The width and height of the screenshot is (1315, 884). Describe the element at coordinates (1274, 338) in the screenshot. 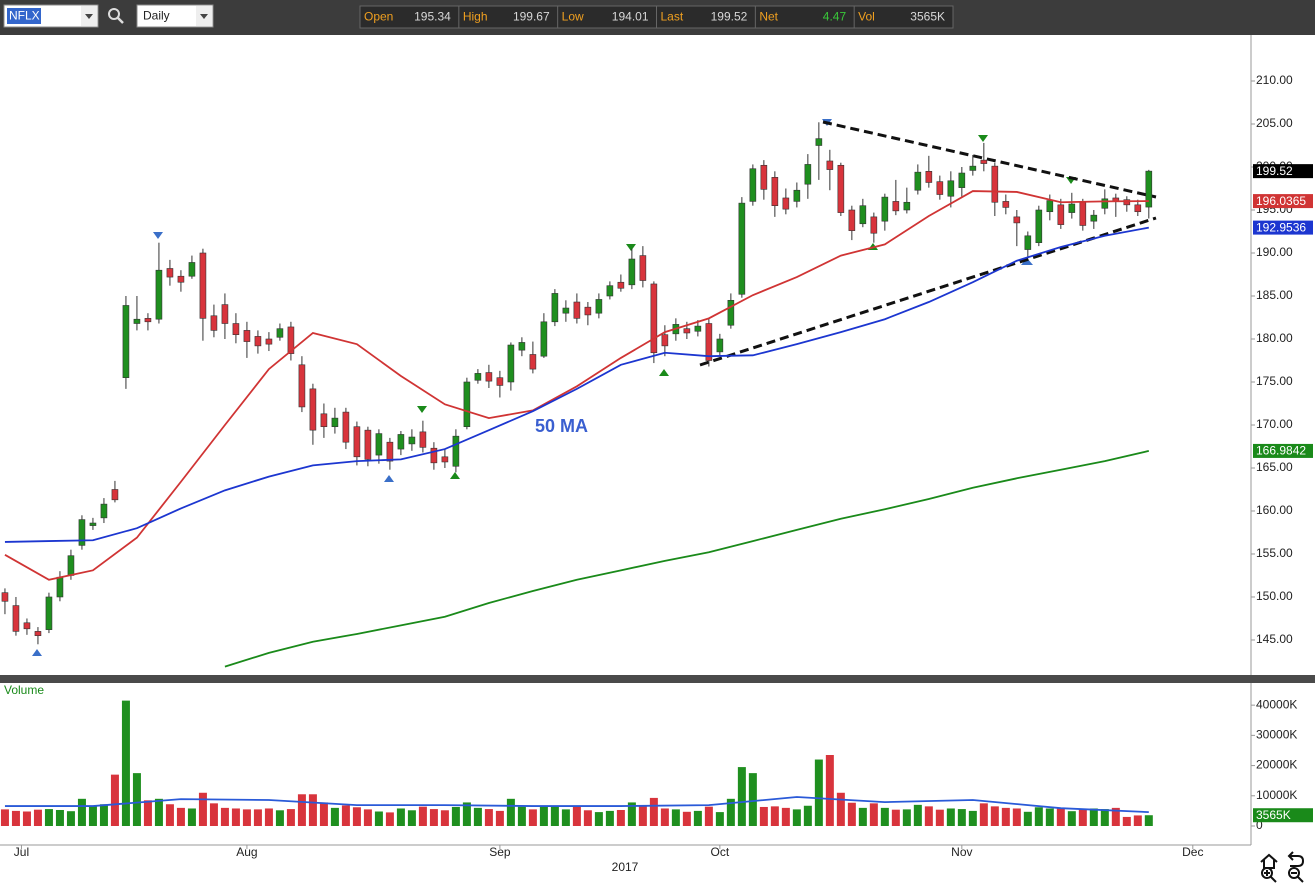

I see `y-tick-label: 180.00` at that location.